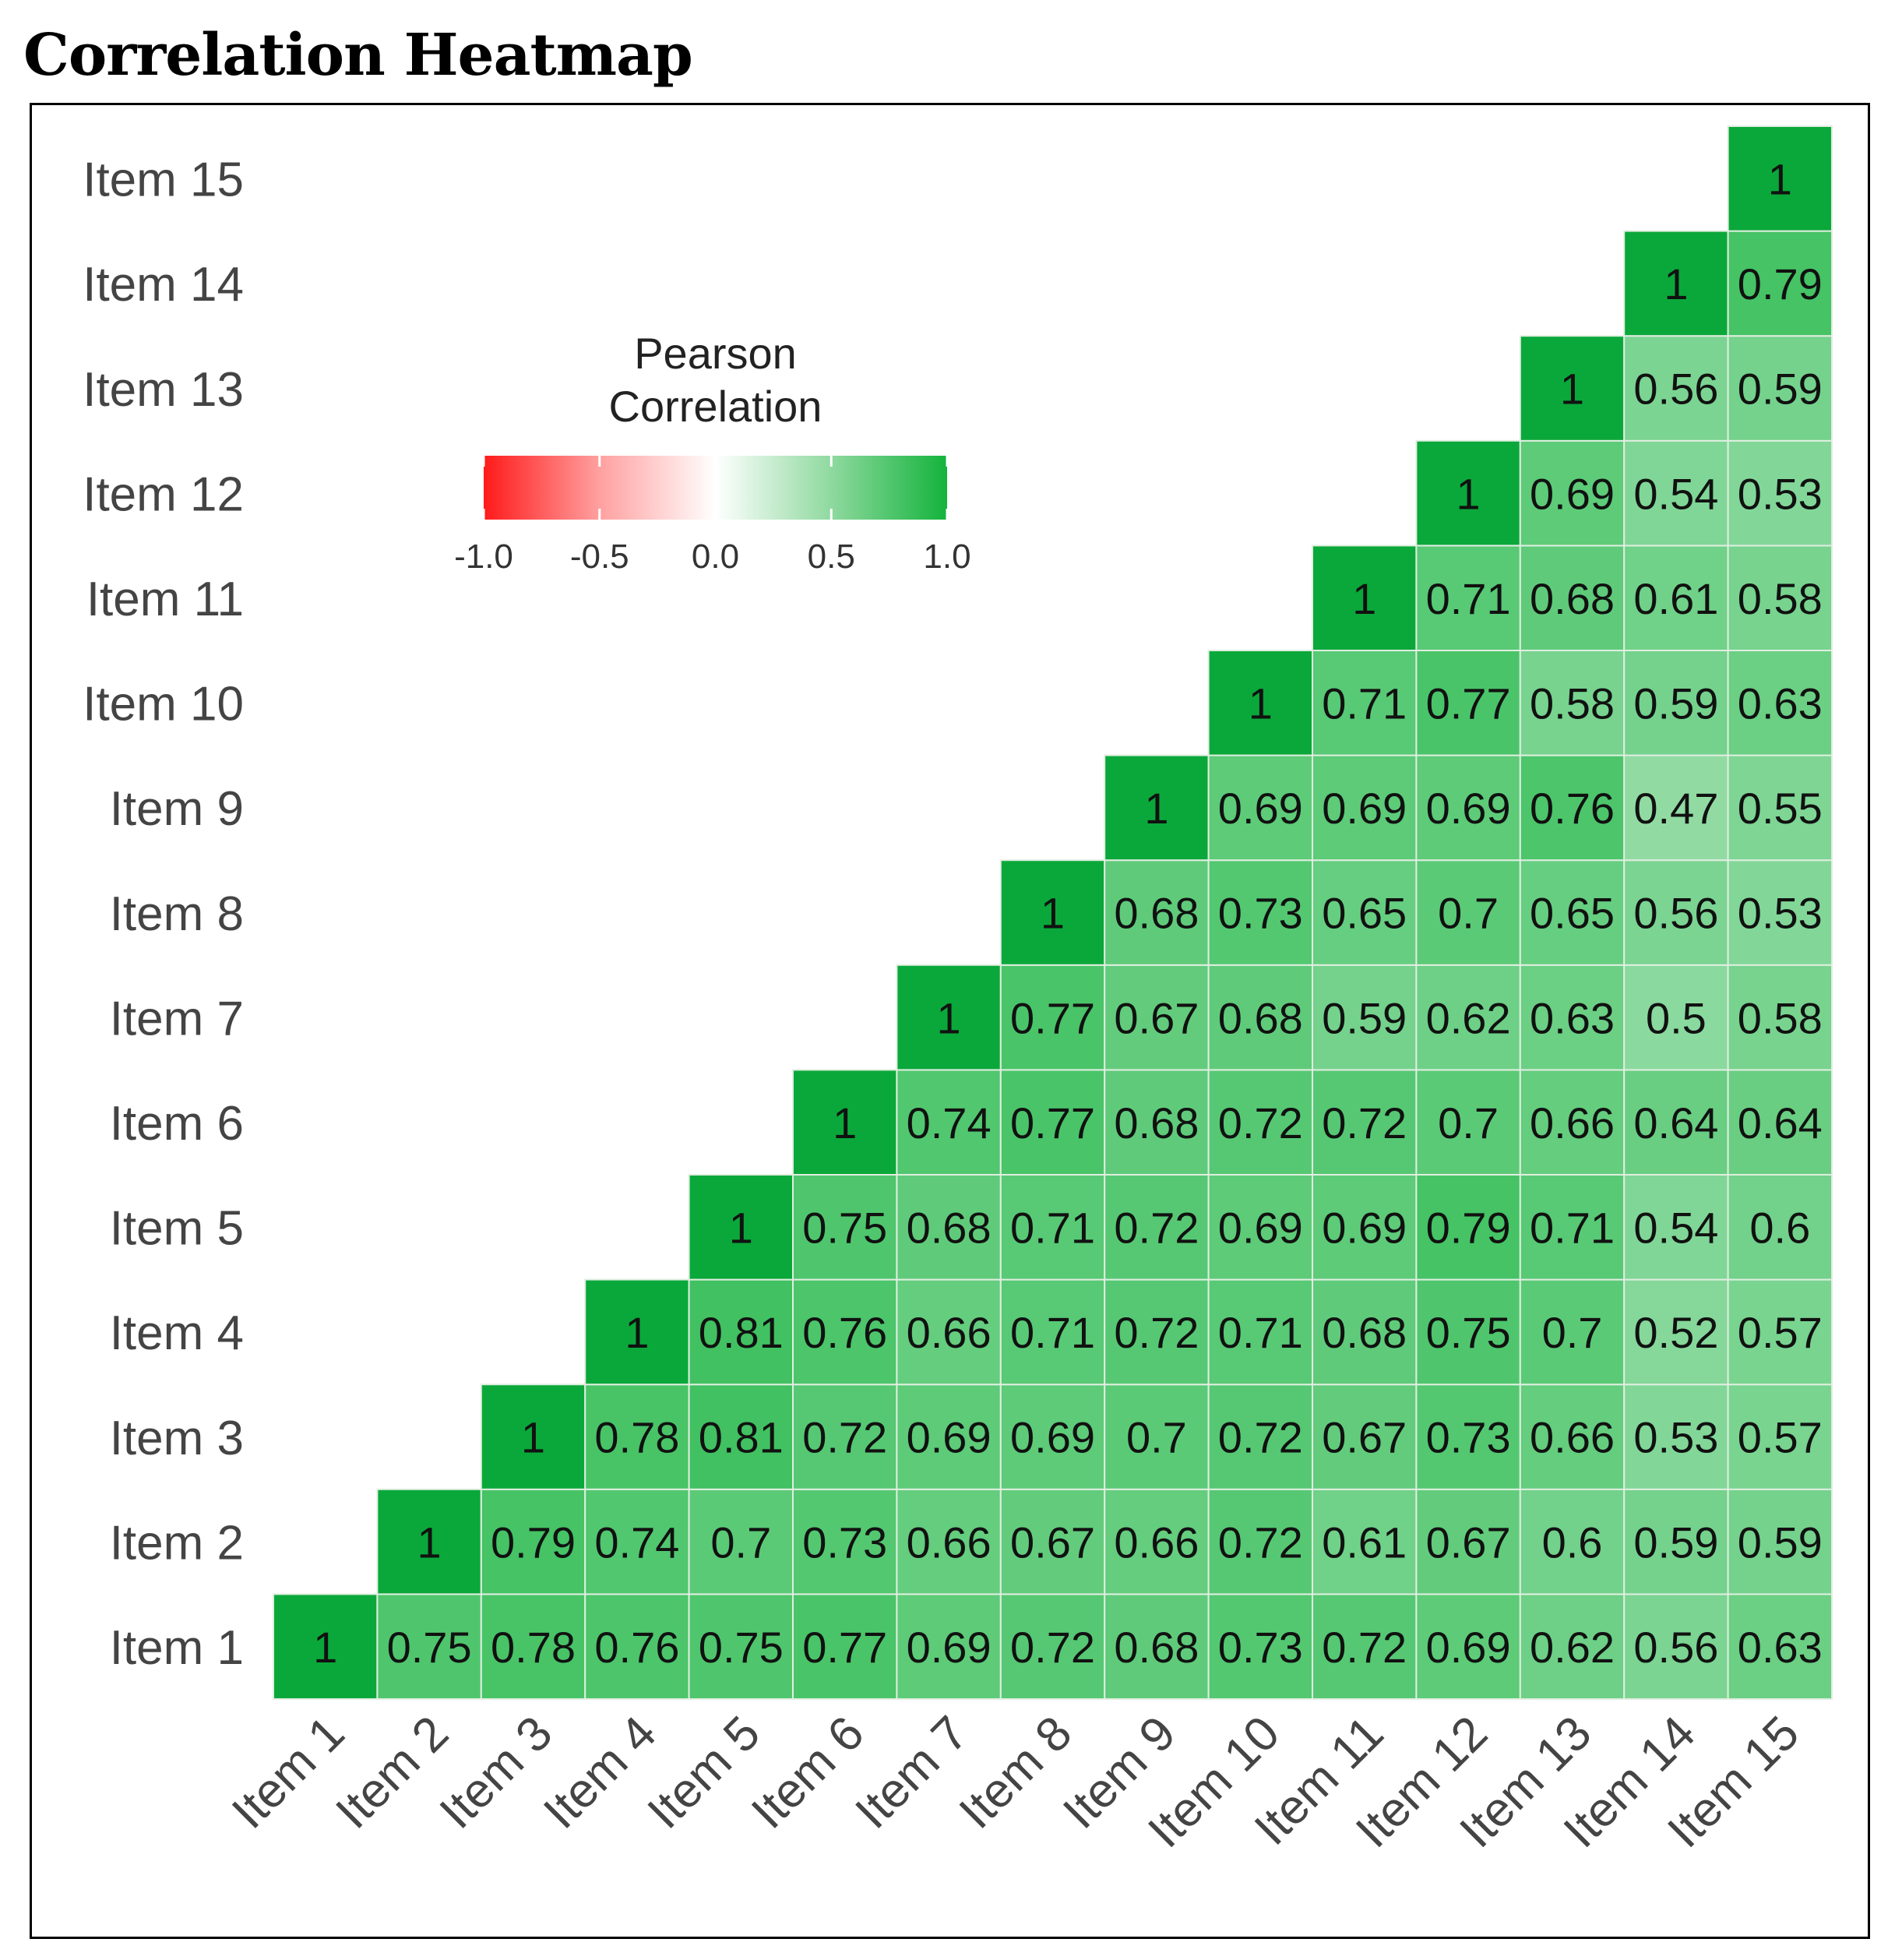 The width and height of the screenshot is (1888, 1960). I want to click on y-tick-label: Item 7, so click(177, 1018).